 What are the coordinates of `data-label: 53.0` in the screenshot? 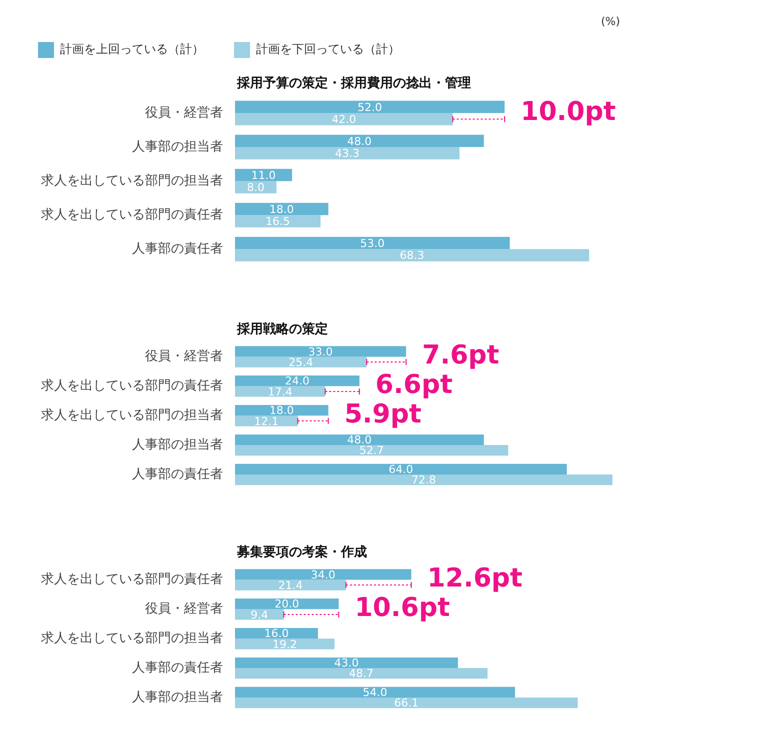 It's located at (372, 243).